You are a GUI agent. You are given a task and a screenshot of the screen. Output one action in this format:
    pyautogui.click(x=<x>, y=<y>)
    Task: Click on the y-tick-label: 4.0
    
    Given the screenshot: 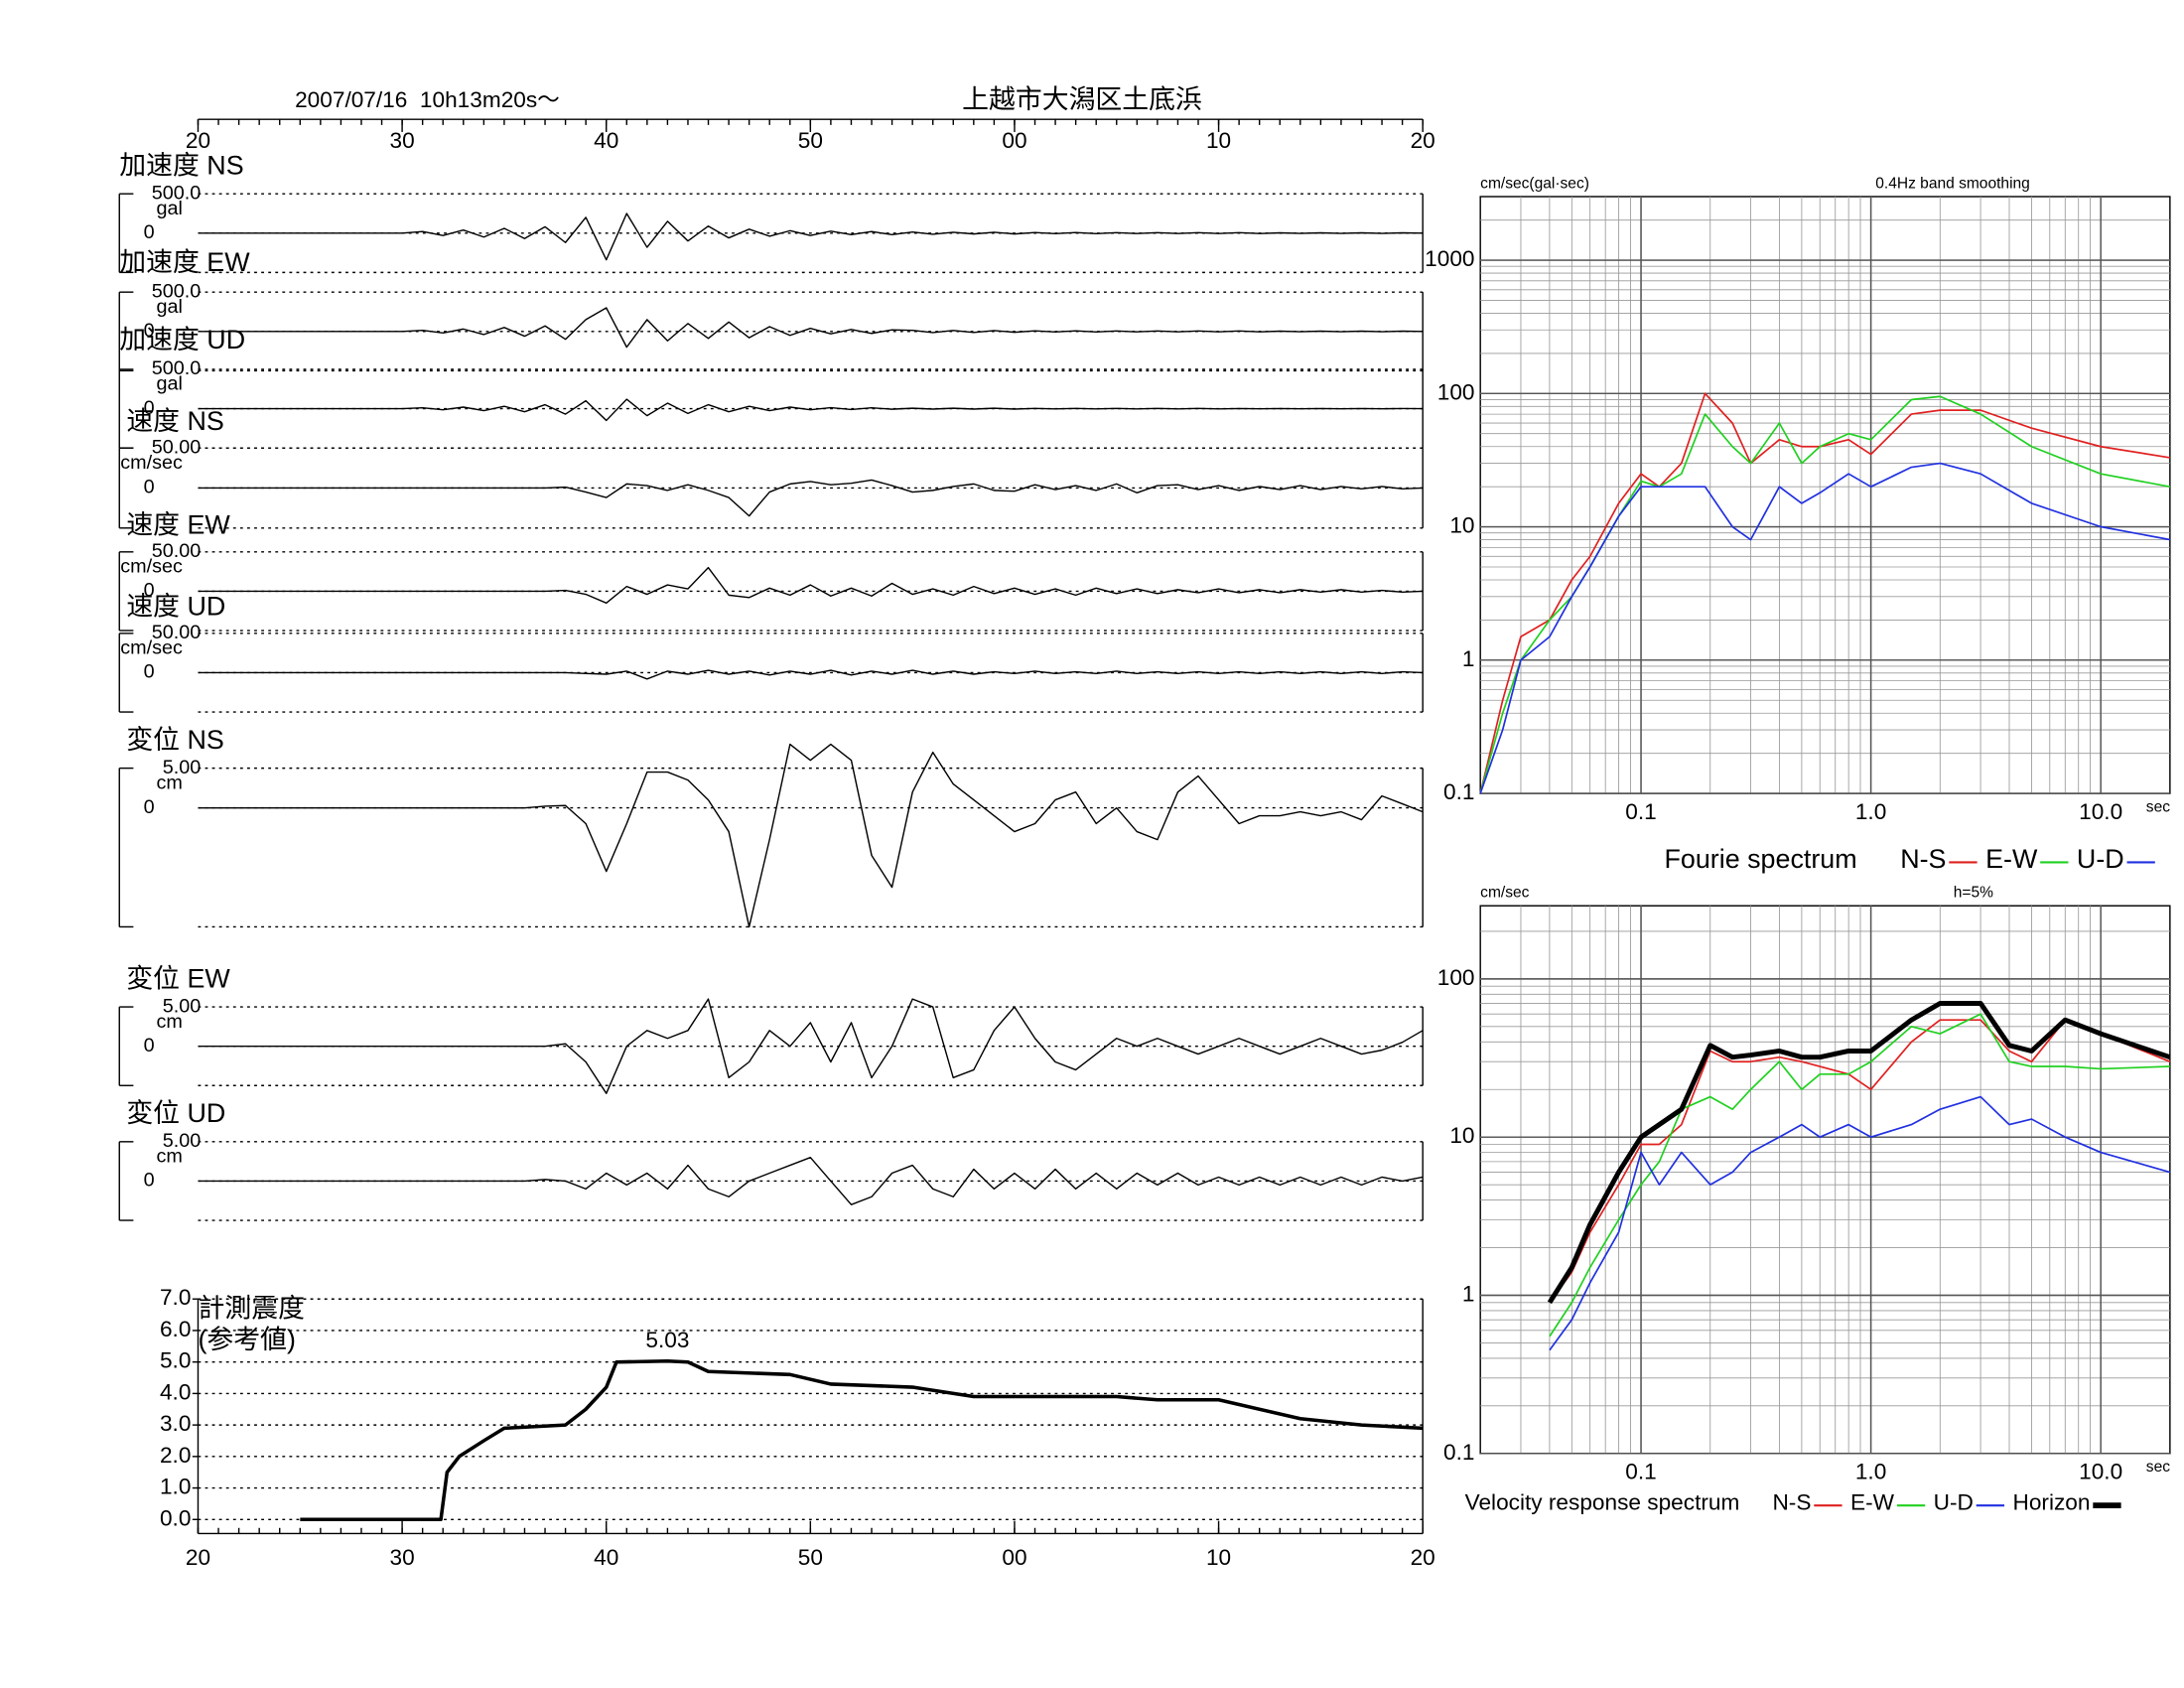 What is the action you would take?
    pyautogui.click(x=175, y=1391)
    